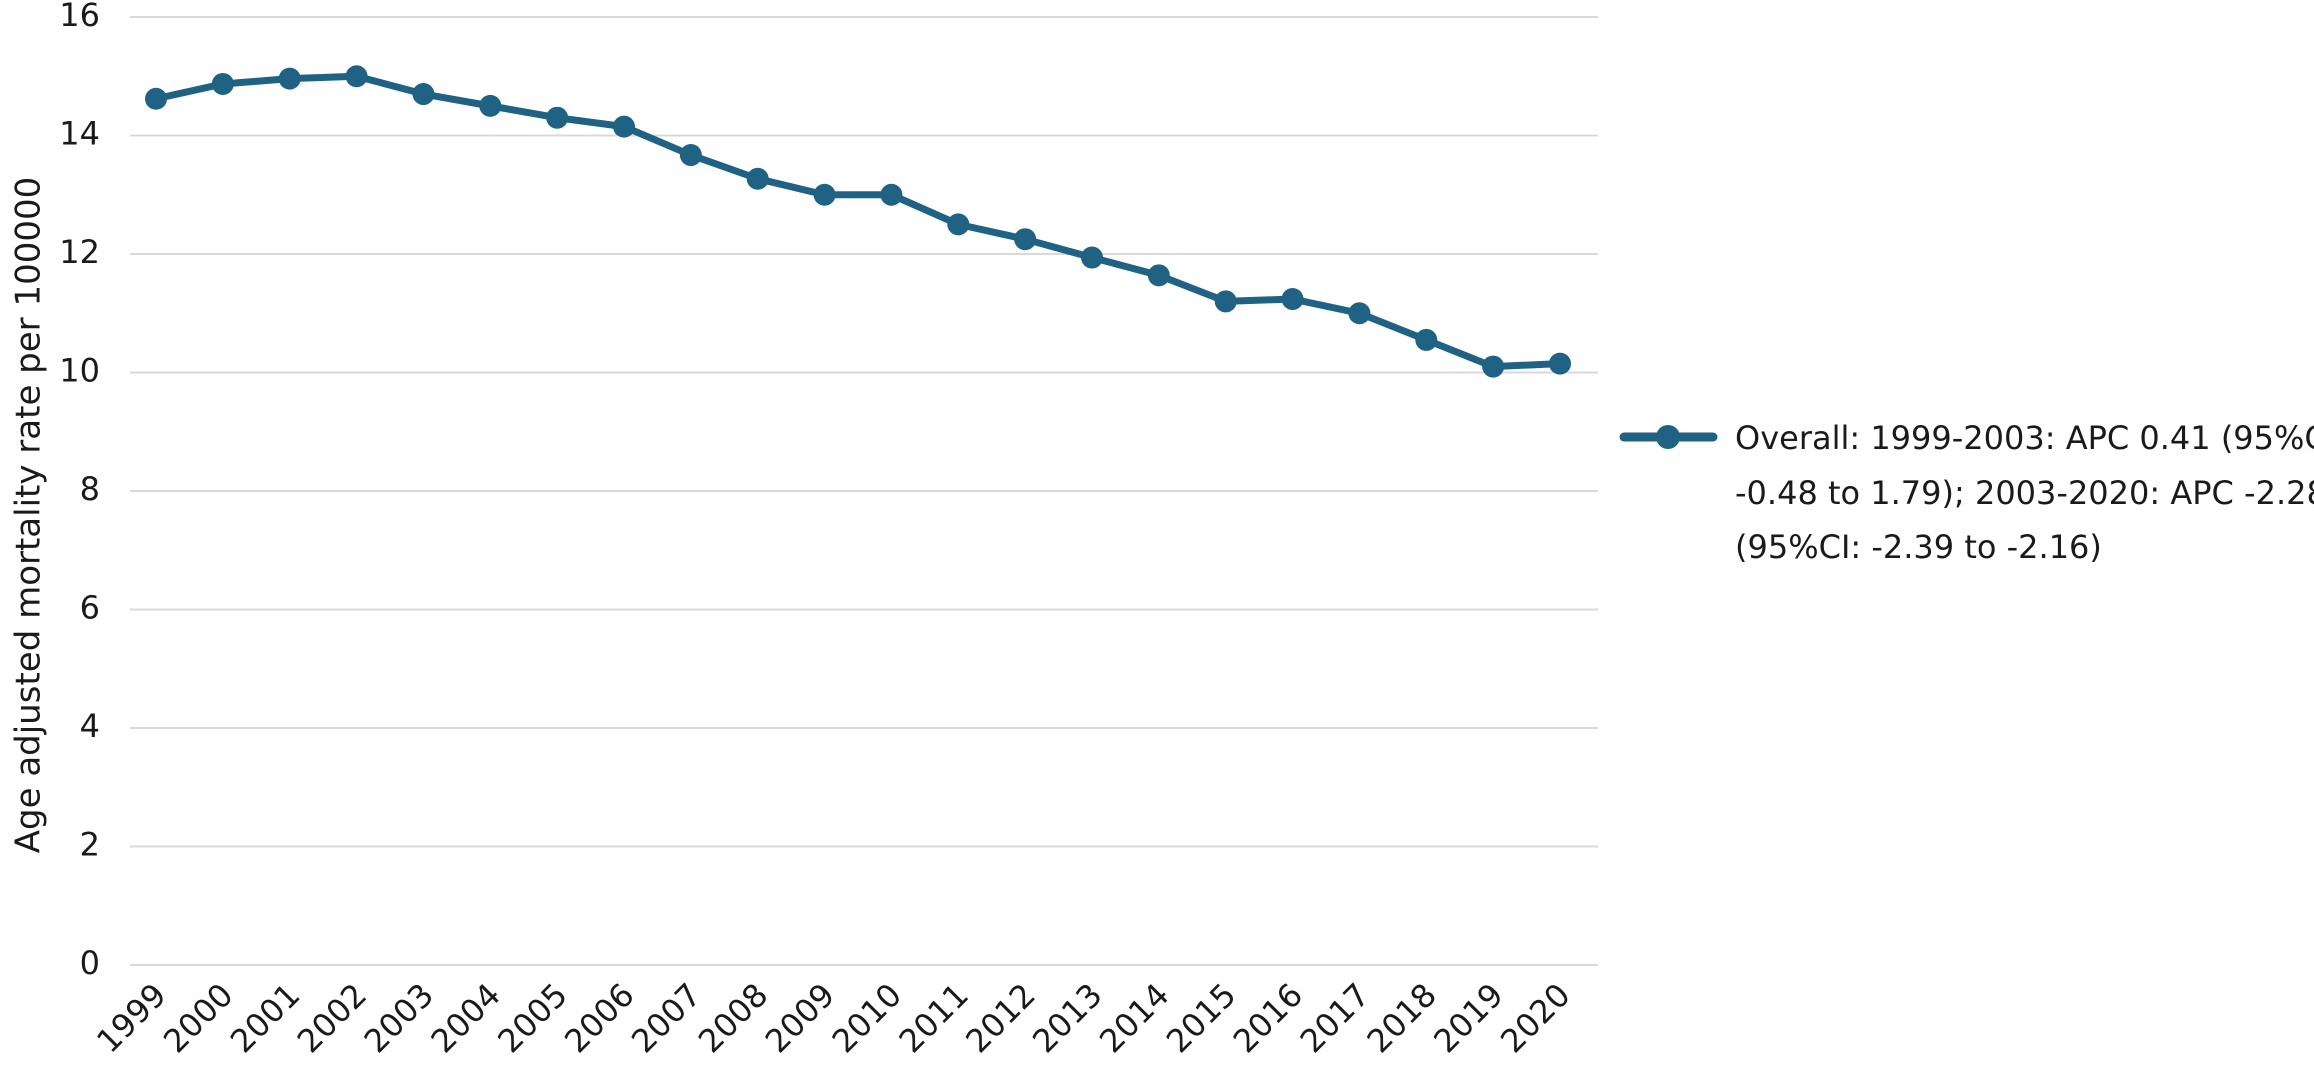  I want to click on data-point-2001, so click(289, 78).